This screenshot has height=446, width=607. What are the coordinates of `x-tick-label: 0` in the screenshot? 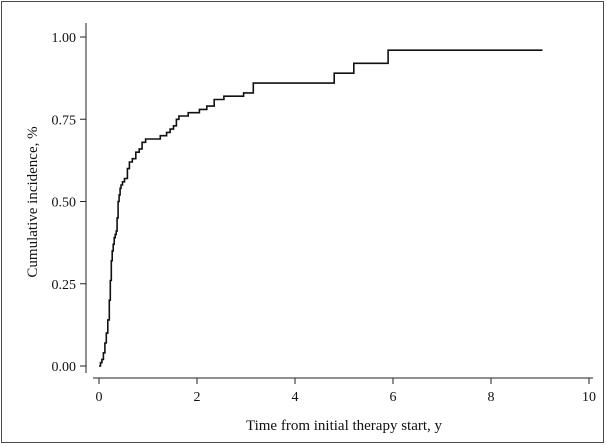 It's located at (99, 397).